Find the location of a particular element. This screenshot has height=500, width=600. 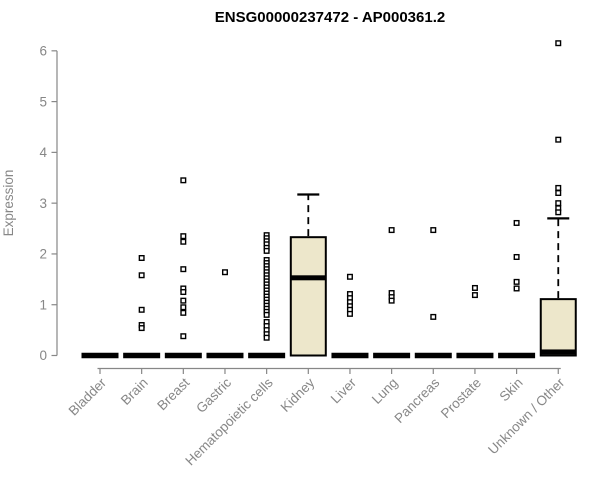

box-group-bladder is located at coordinates (100, 355).